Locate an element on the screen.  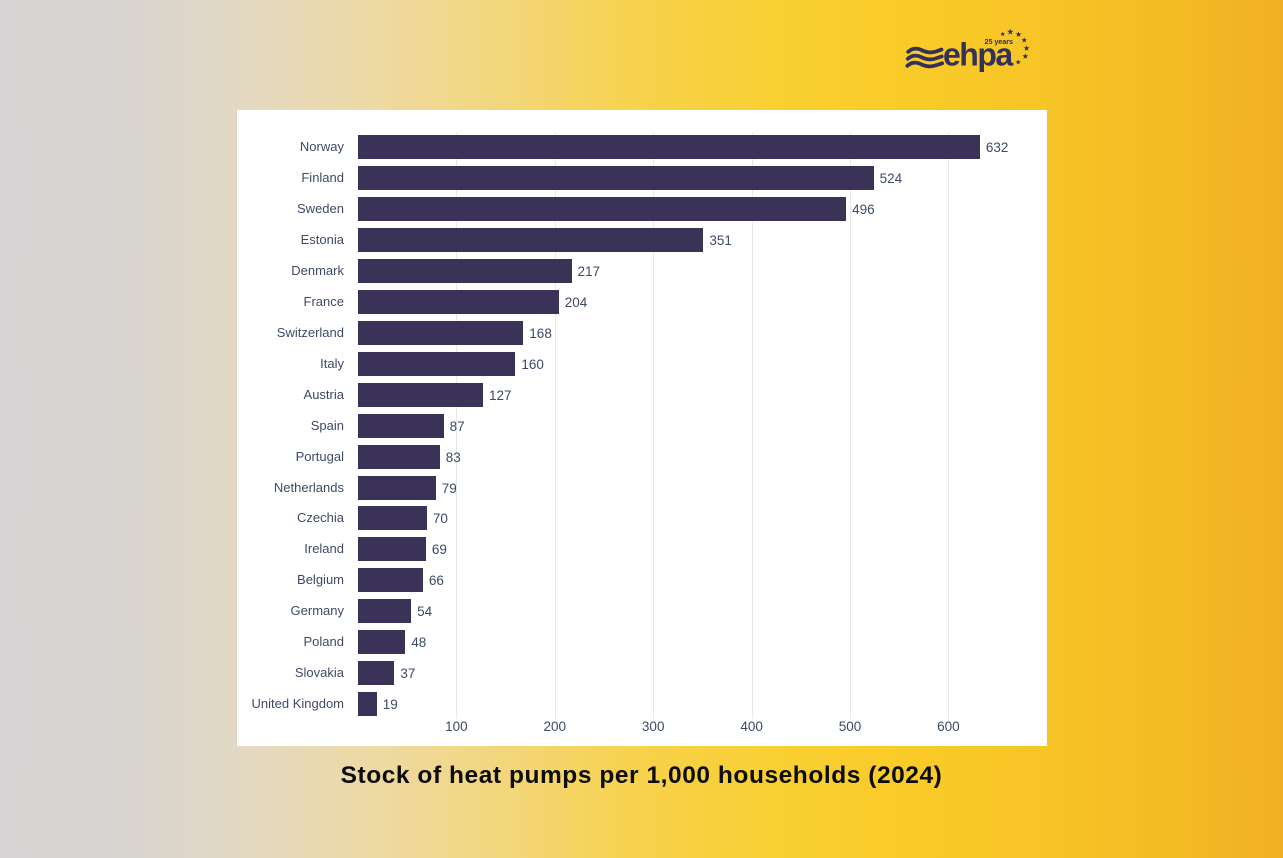
svg-text: 25 years is located at coordinates (999, 41).